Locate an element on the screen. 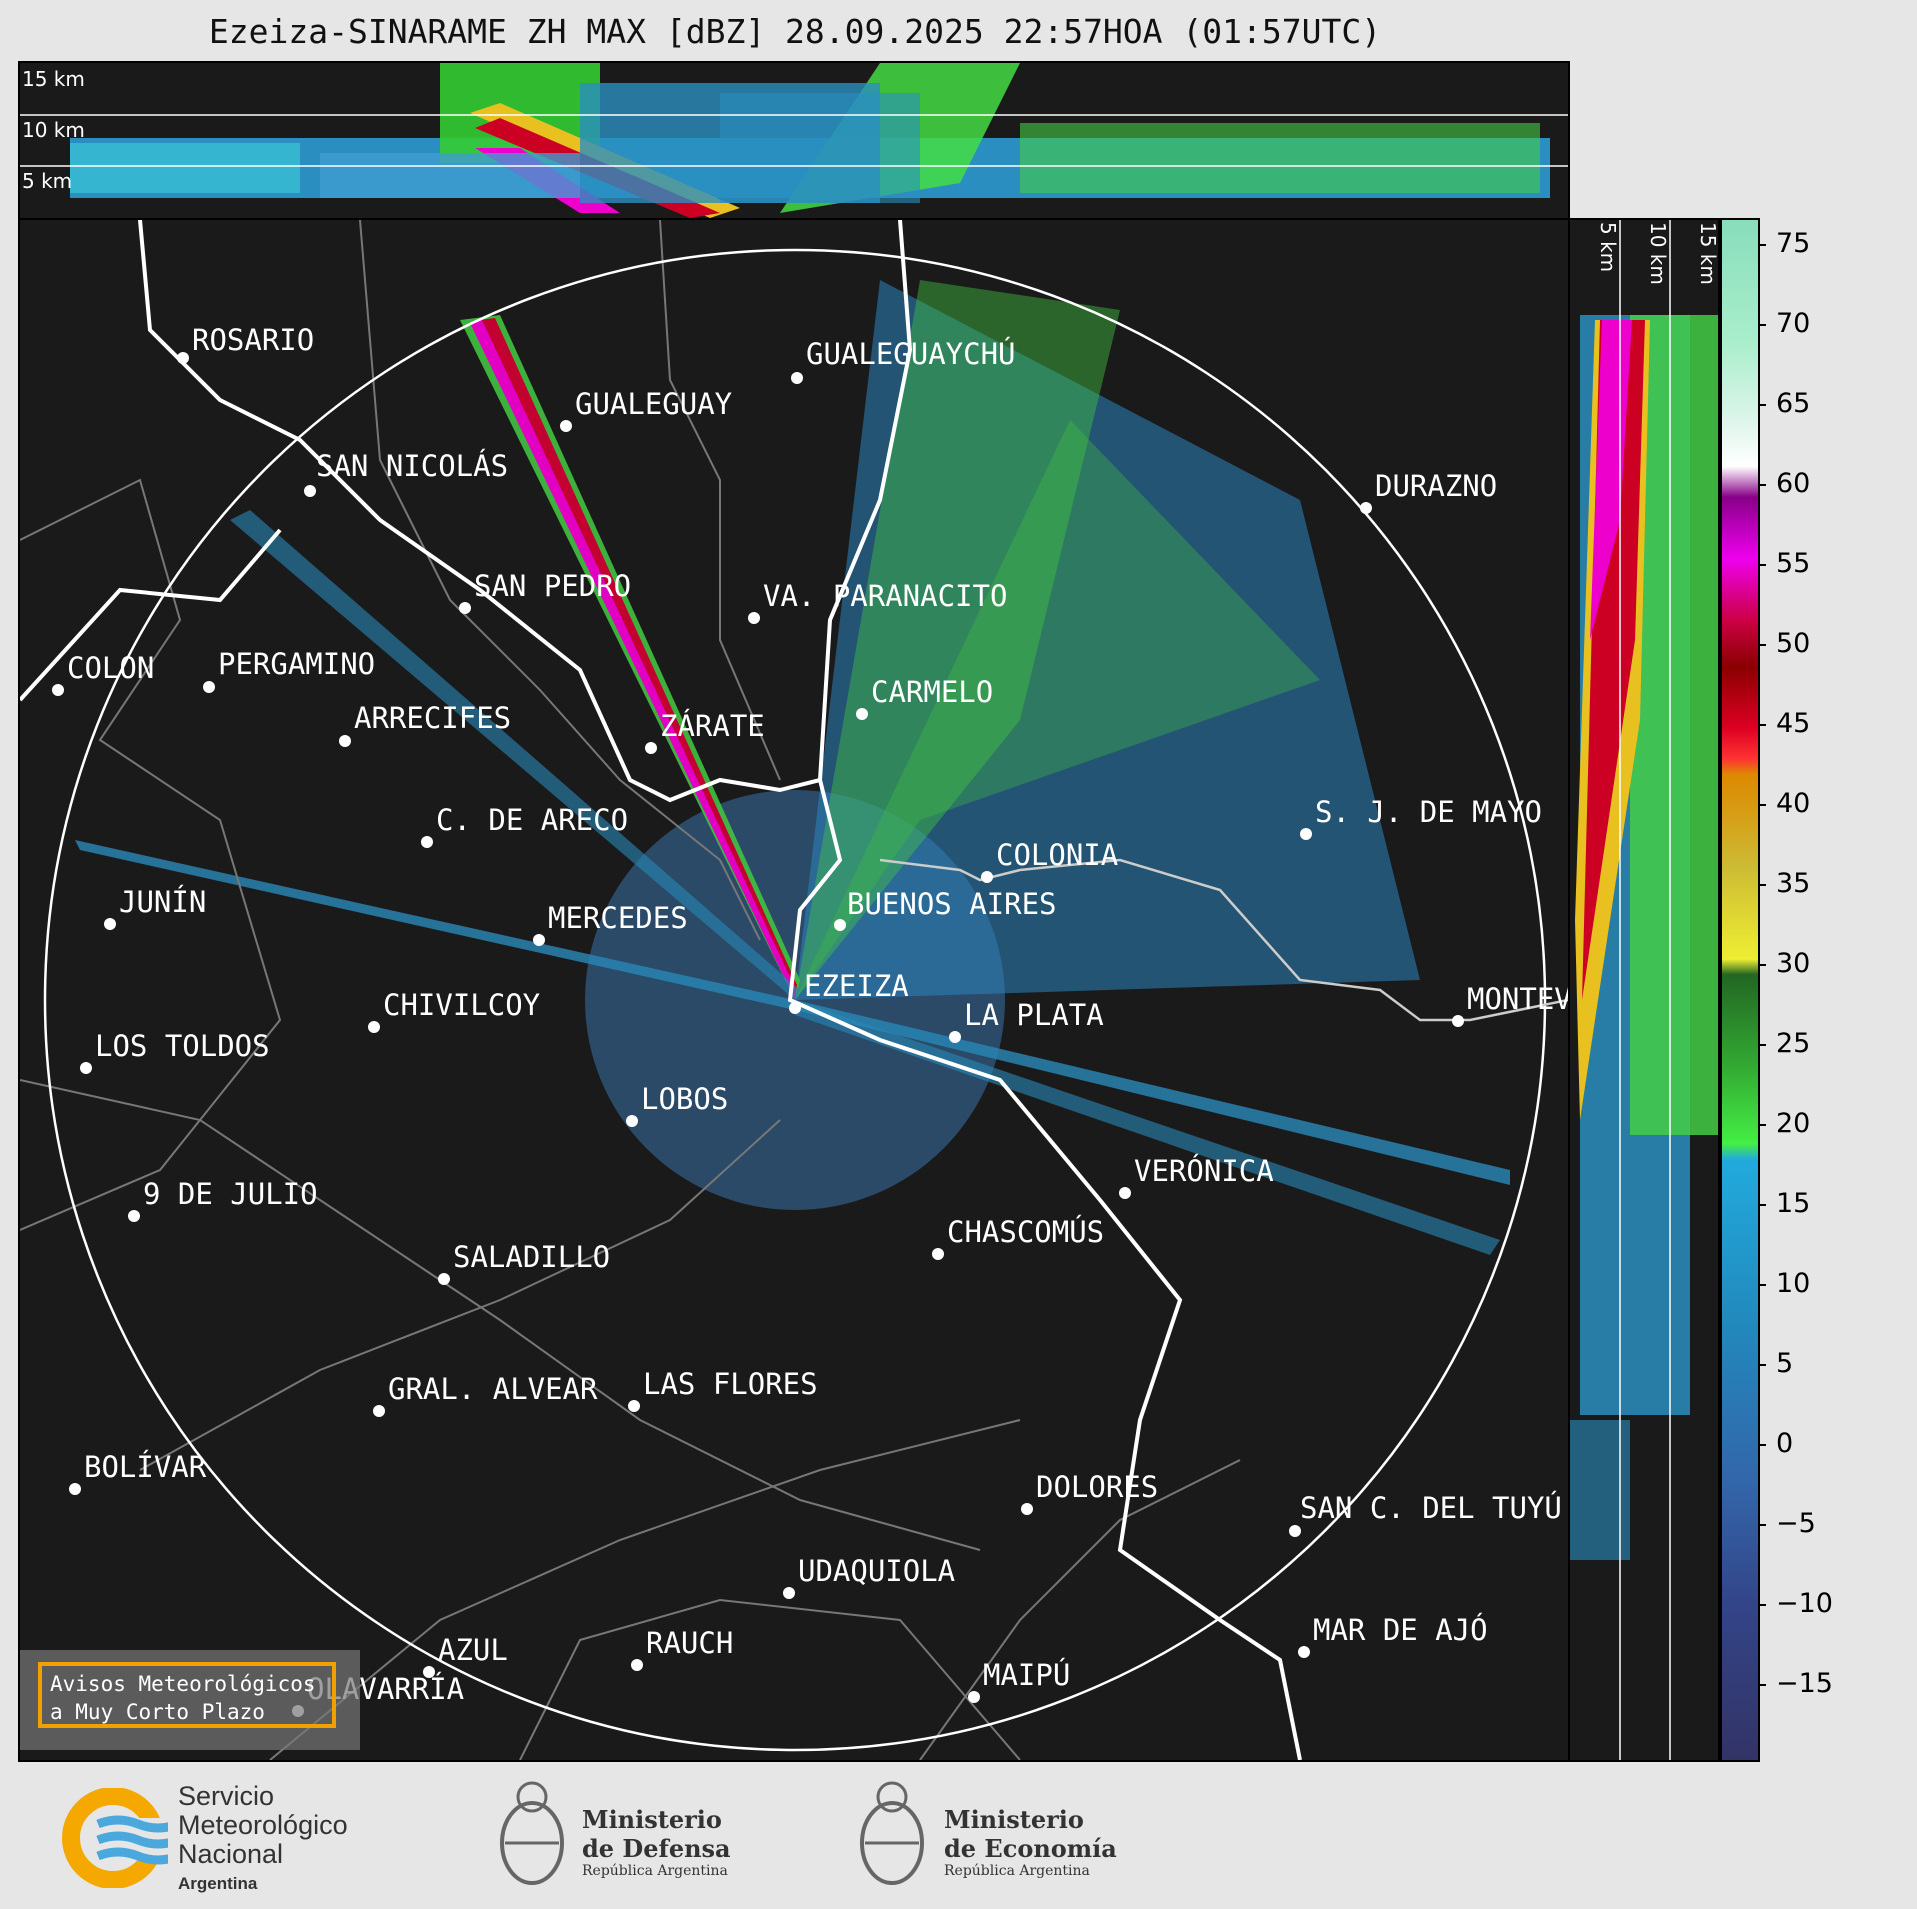 This screenshot has height=1909, width=1917. city-dot-san-nicolas is located at coordinates (310, 491).